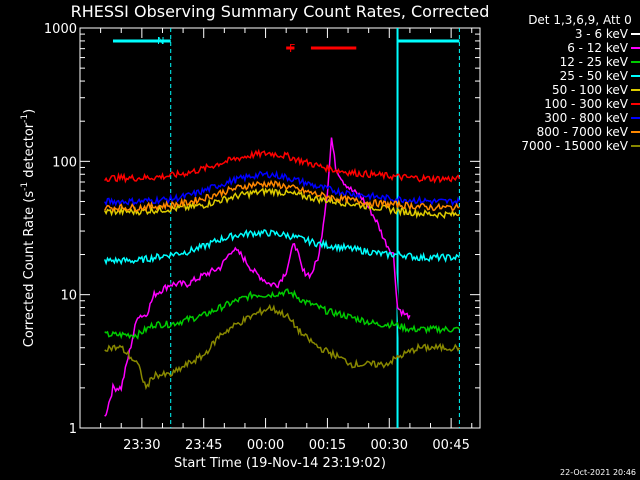 This screenshot has width=640, height=480. I want to click on timestamp: 22-Oct-2021 20:46, so click(598, 472).